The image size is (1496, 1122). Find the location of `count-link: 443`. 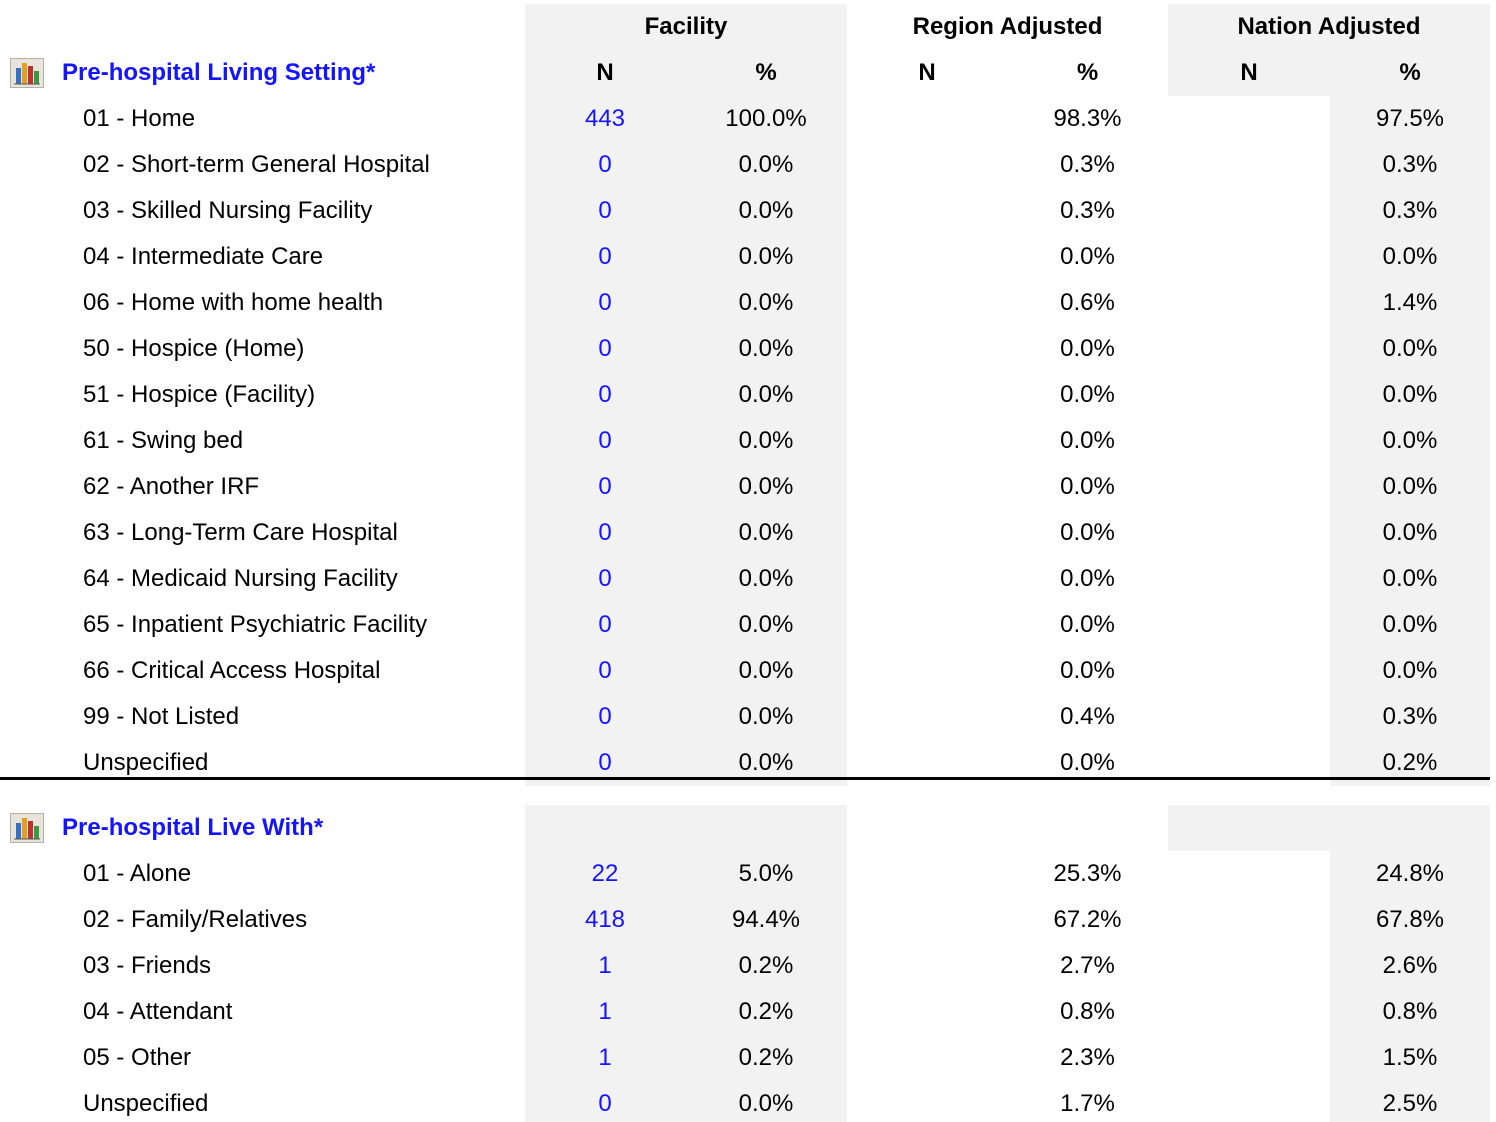

count-link: 443 is located at coordinates (605, 118).